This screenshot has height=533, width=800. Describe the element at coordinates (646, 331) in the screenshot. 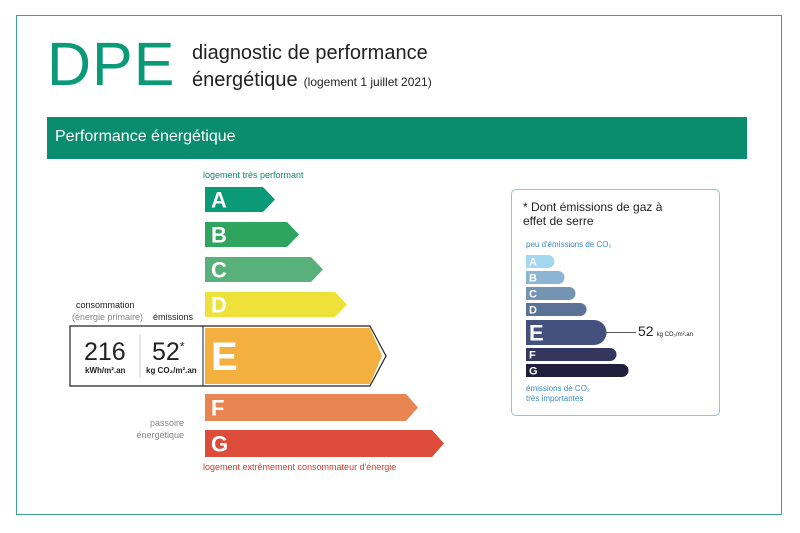

I see `ges-value-number: 52` at that location.